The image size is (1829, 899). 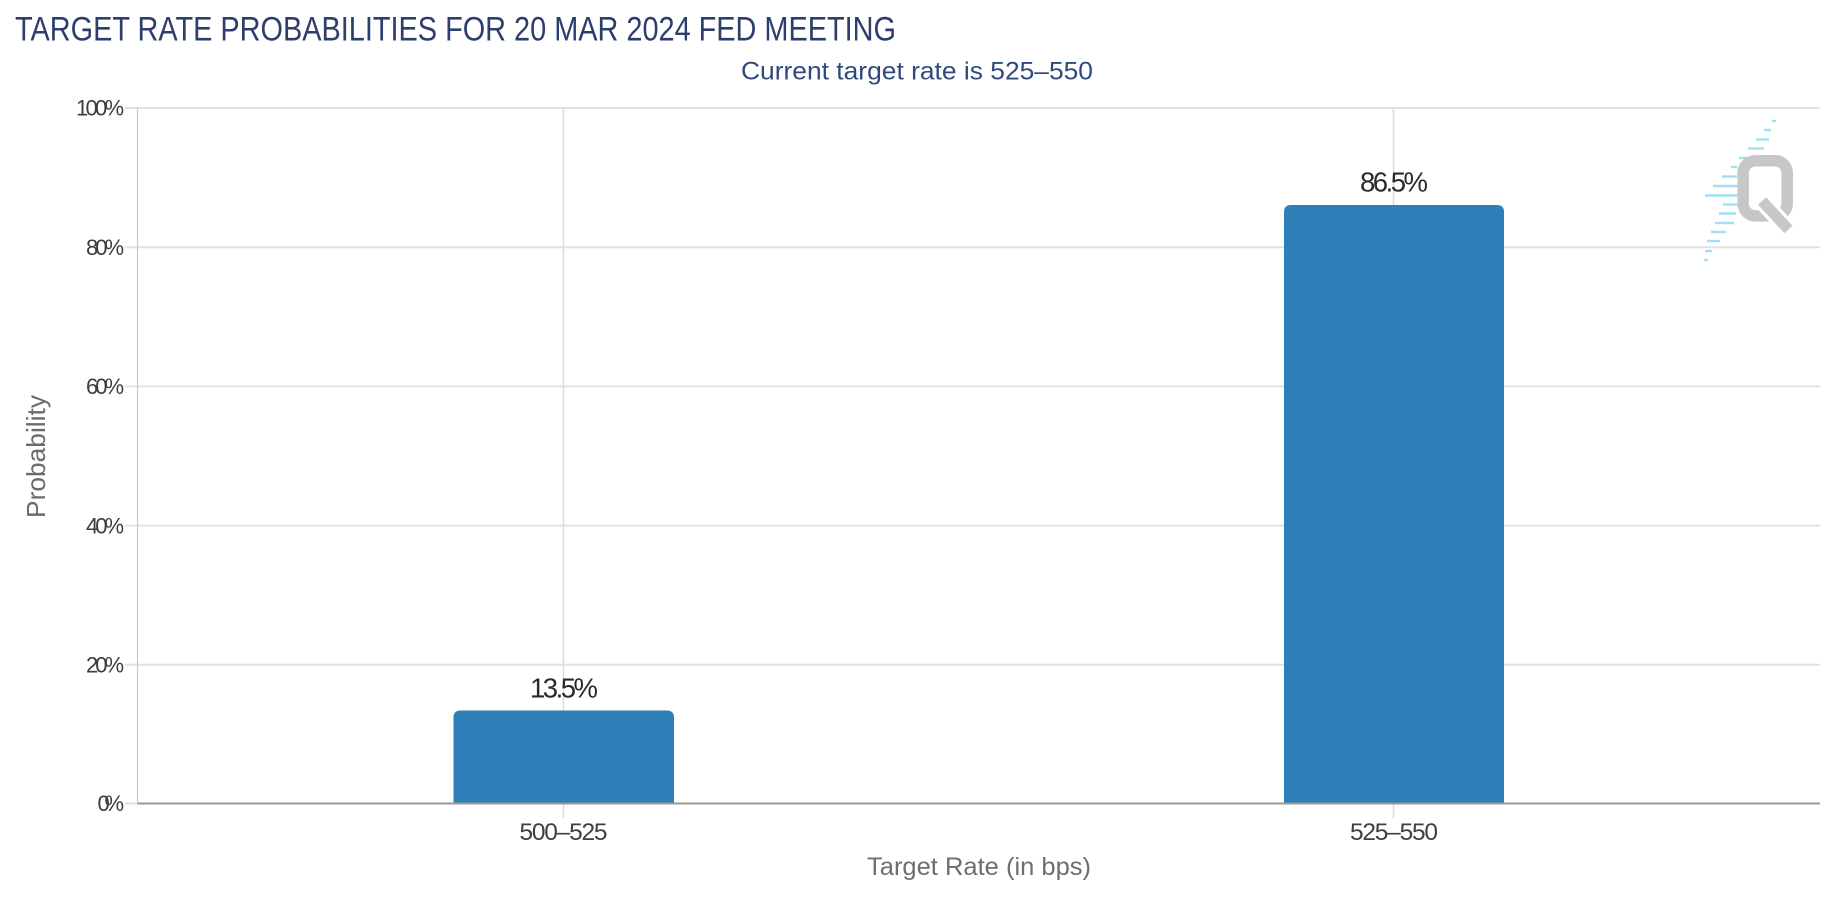 What do you see at coordinates (917, 72) in the screenshot?
I see `svg-text: Current target rate is 525–550` at bounding box center [917, 72].